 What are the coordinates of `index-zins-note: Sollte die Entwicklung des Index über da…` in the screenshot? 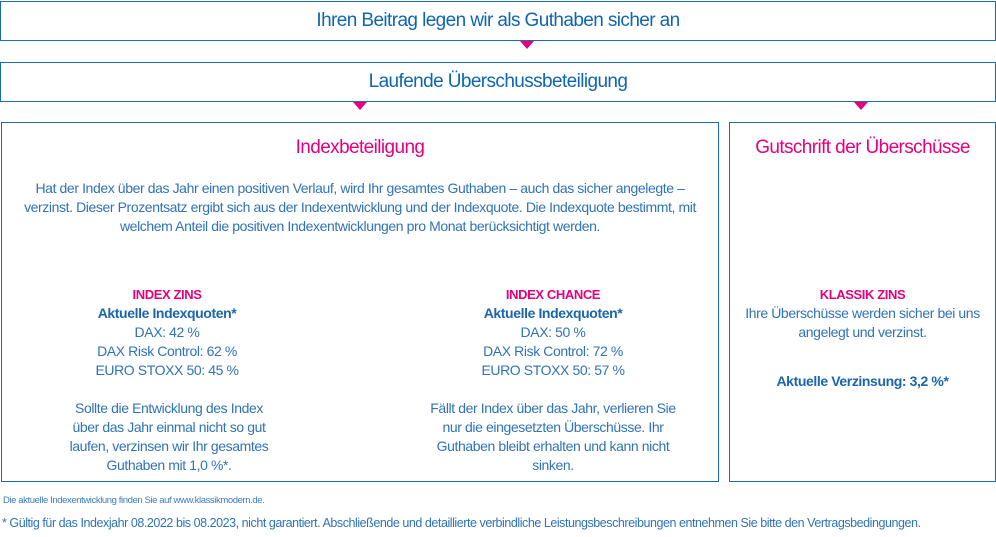 It's located at (169, 436).